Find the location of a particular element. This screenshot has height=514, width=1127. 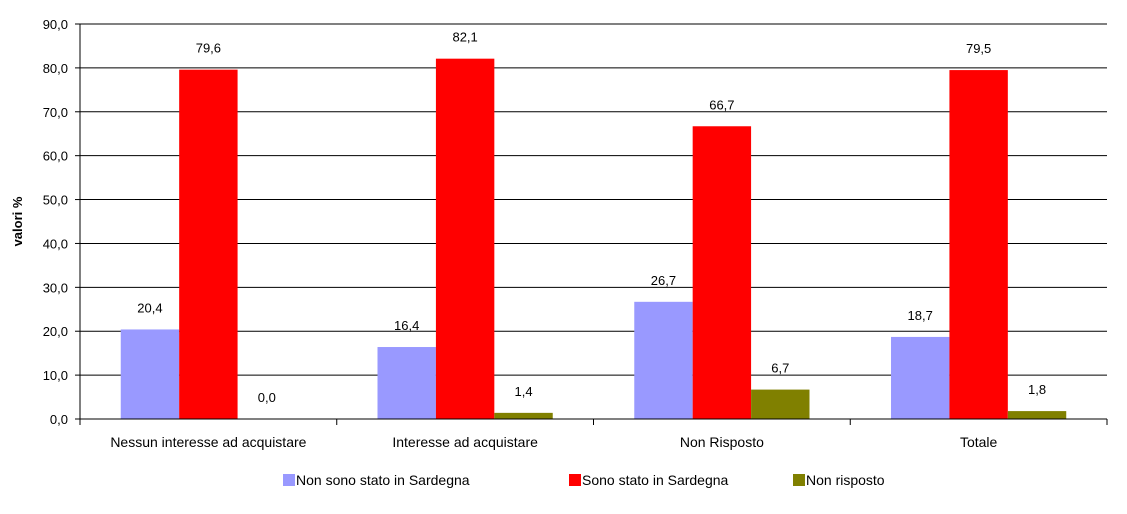

legend-label: Sono stato in Sardegna is located at coordinates (655, 480).